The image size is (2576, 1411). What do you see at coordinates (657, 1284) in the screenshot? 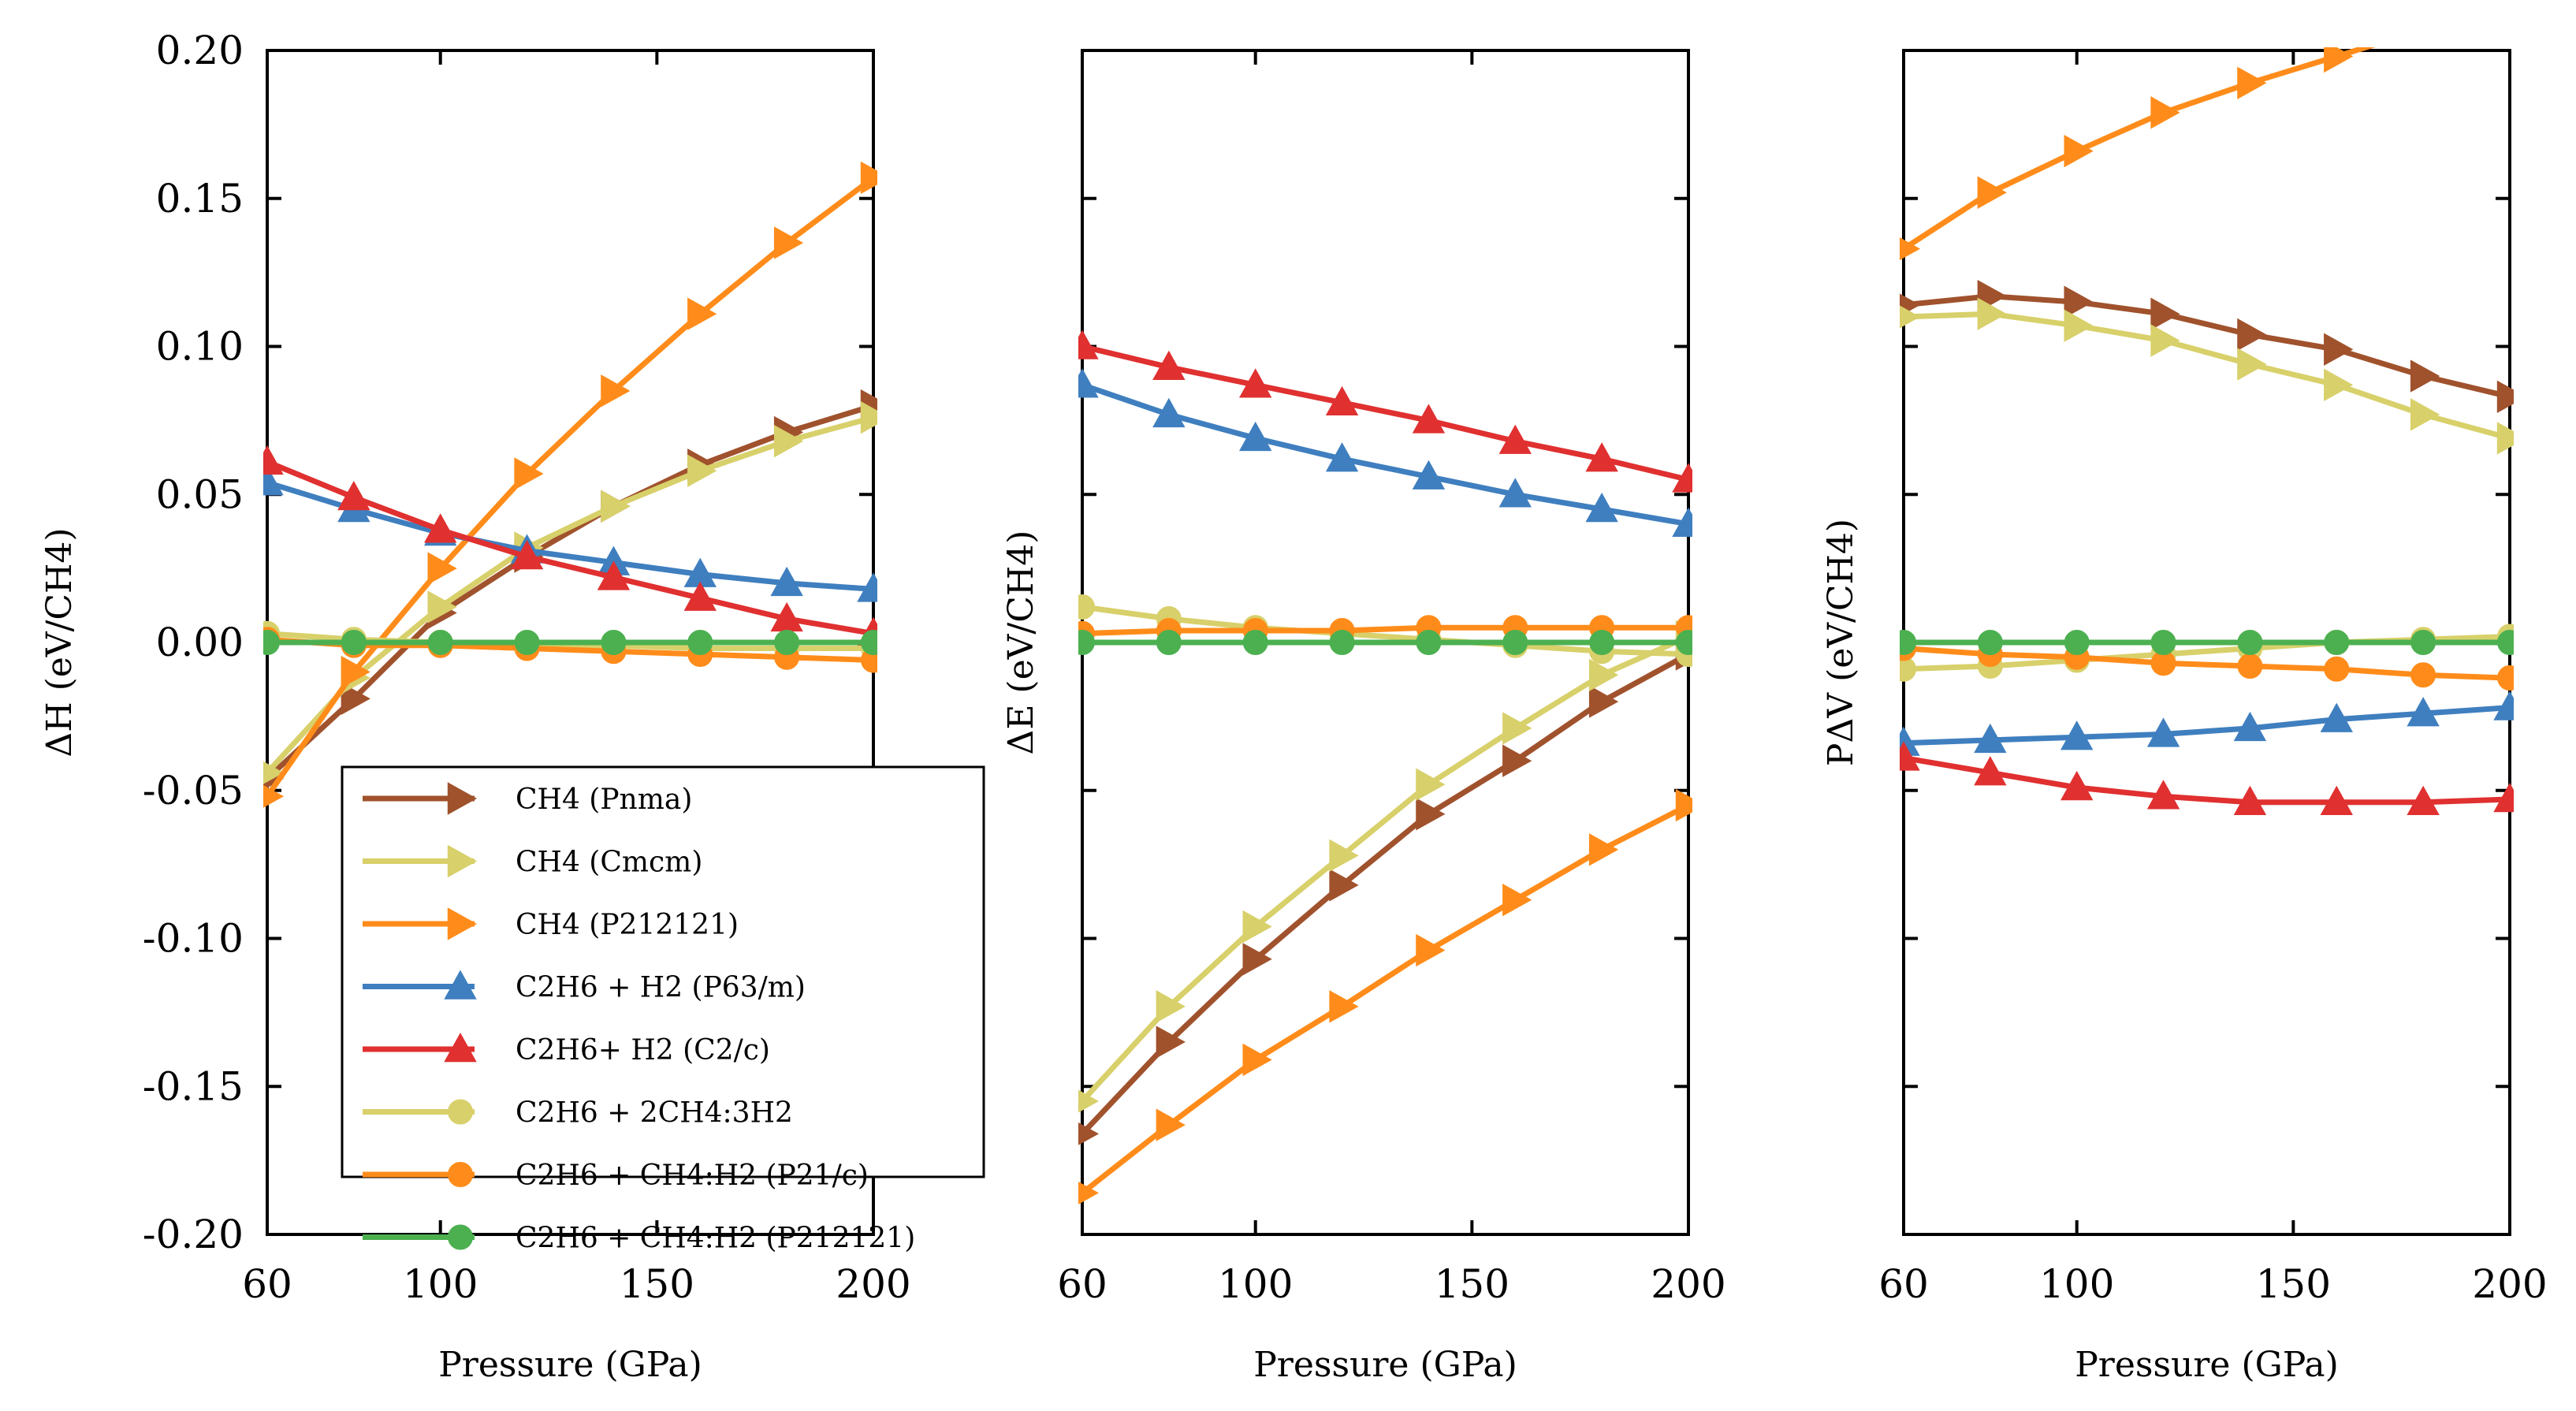
I see `panel-left-xtick-label: 150` at bounding box center [657, 1284].